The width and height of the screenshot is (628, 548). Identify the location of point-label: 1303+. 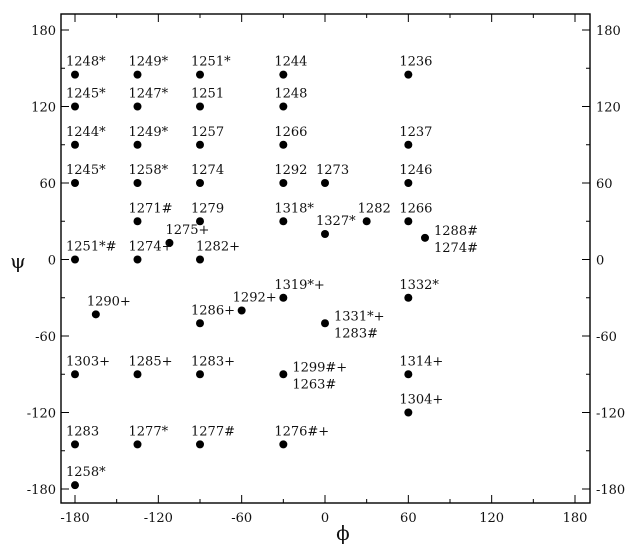
(88, 361).